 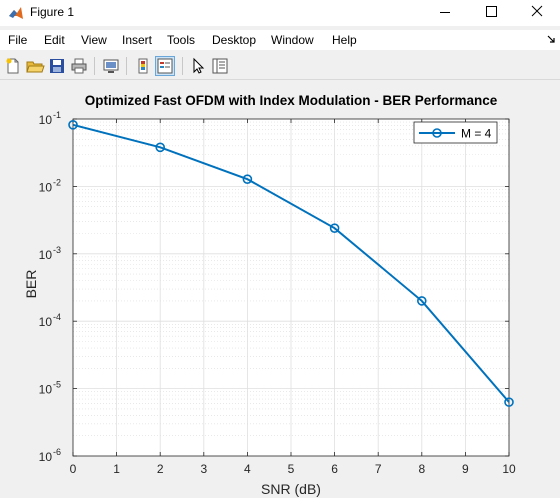 I want to click on y-tick-label: 10⁻¹, so click(x=50, y=118).